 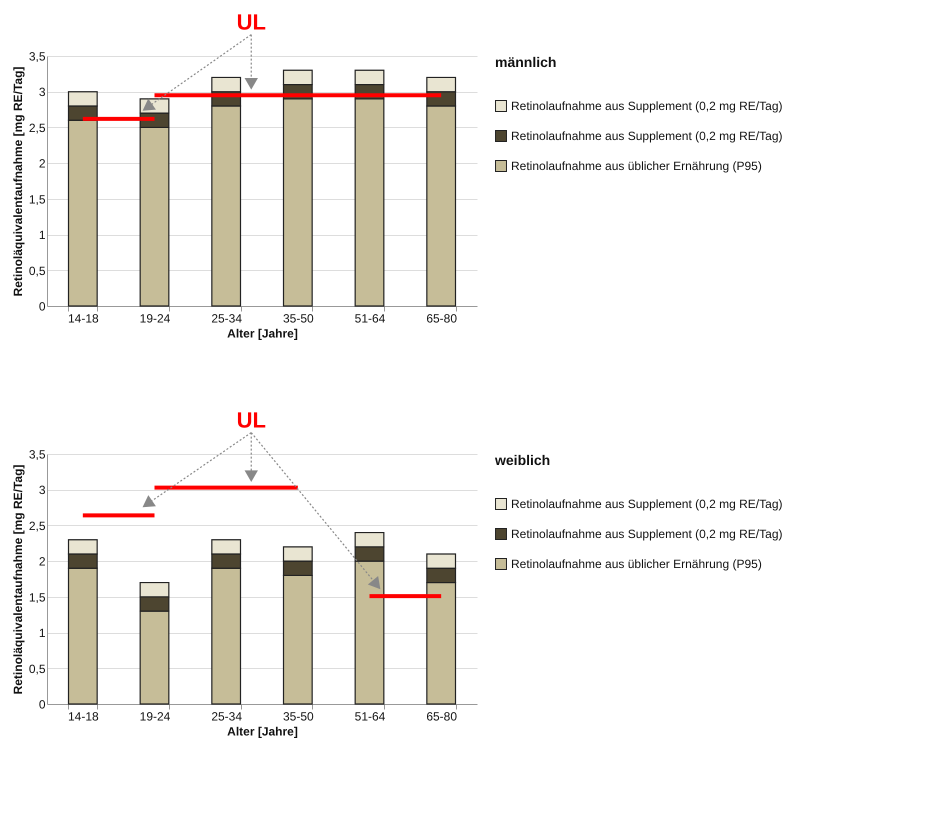 What do you see at coordinates (522, 460) in the screenshot?
I see `legend-title: weiblich` at bounding box center [522, 460].